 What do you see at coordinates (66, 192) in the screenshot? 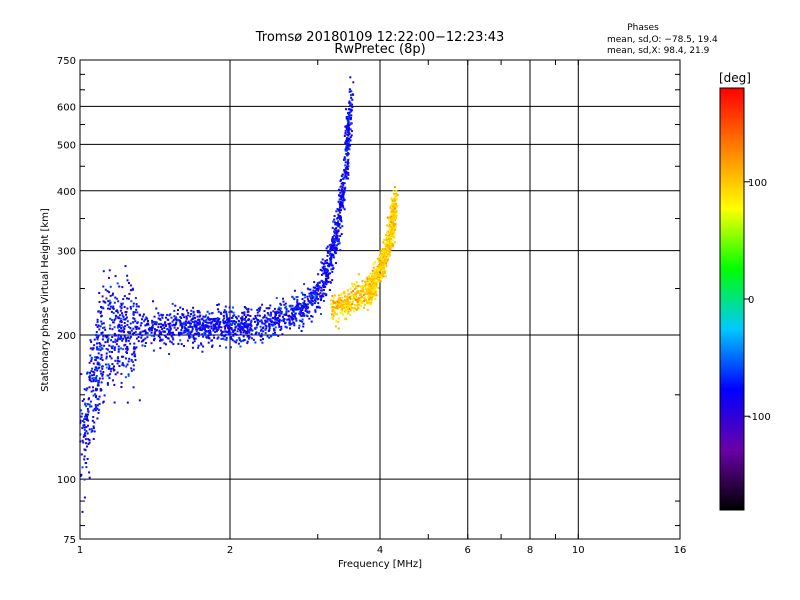
I see `y-tick-label: 400` at bounding box center [66, 192].